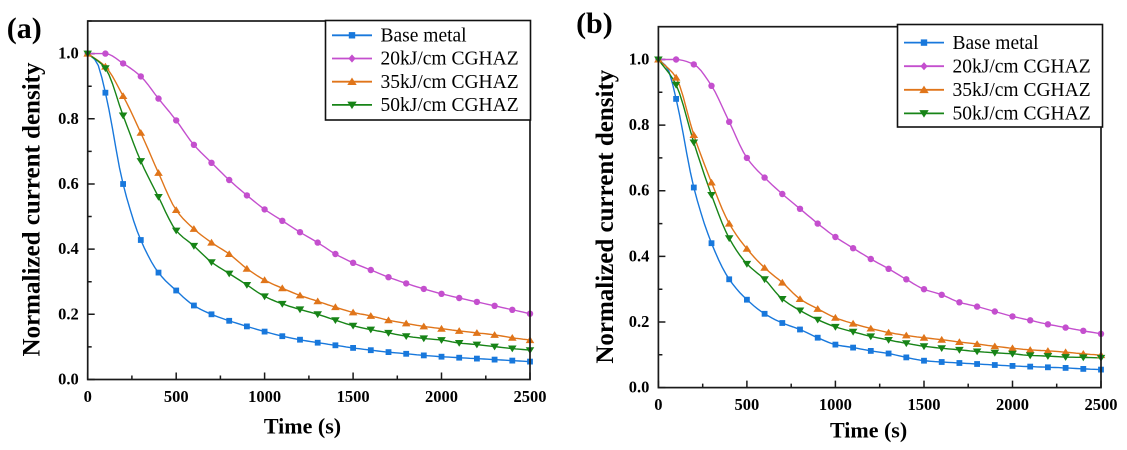  What do you see at coordinates (594, 23) in the screenshot?
I see `svg-text: (b)` at bounding box center [594, 23].